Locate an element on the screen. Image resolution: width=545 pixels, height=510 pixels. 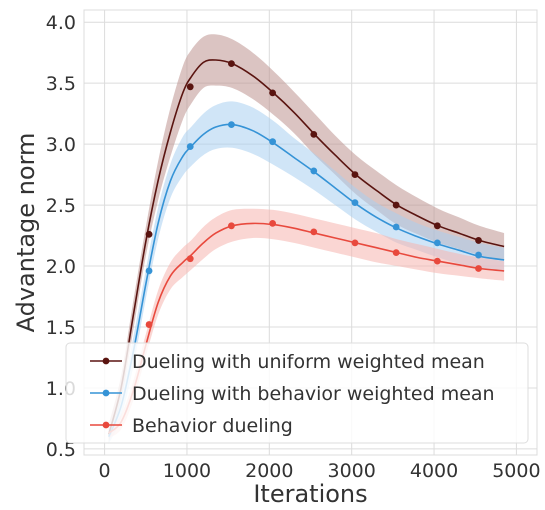
x-tick-labels: 0 1000 2000 3000 4000 5000 is located at coordinates (320, 471).